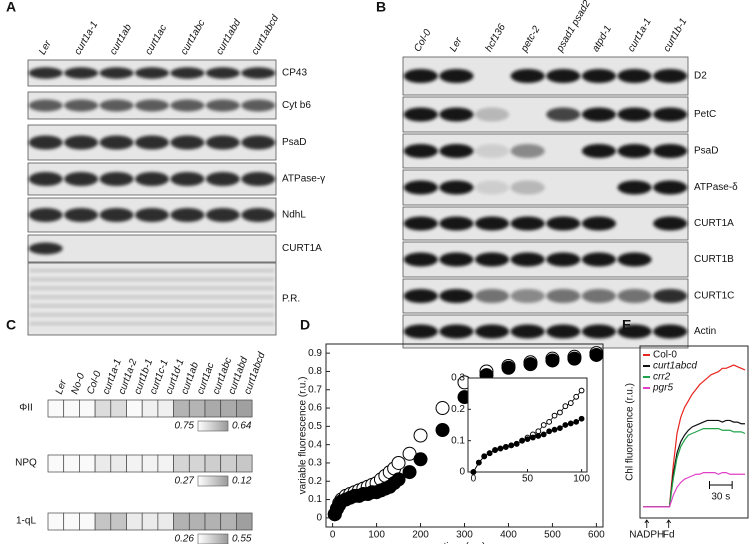 The height and width of the screenshot is (544, 751). Describe the element at coordinates (474, 479) in the screenshot. I see `inset-x-tick-label: 0` at that location.